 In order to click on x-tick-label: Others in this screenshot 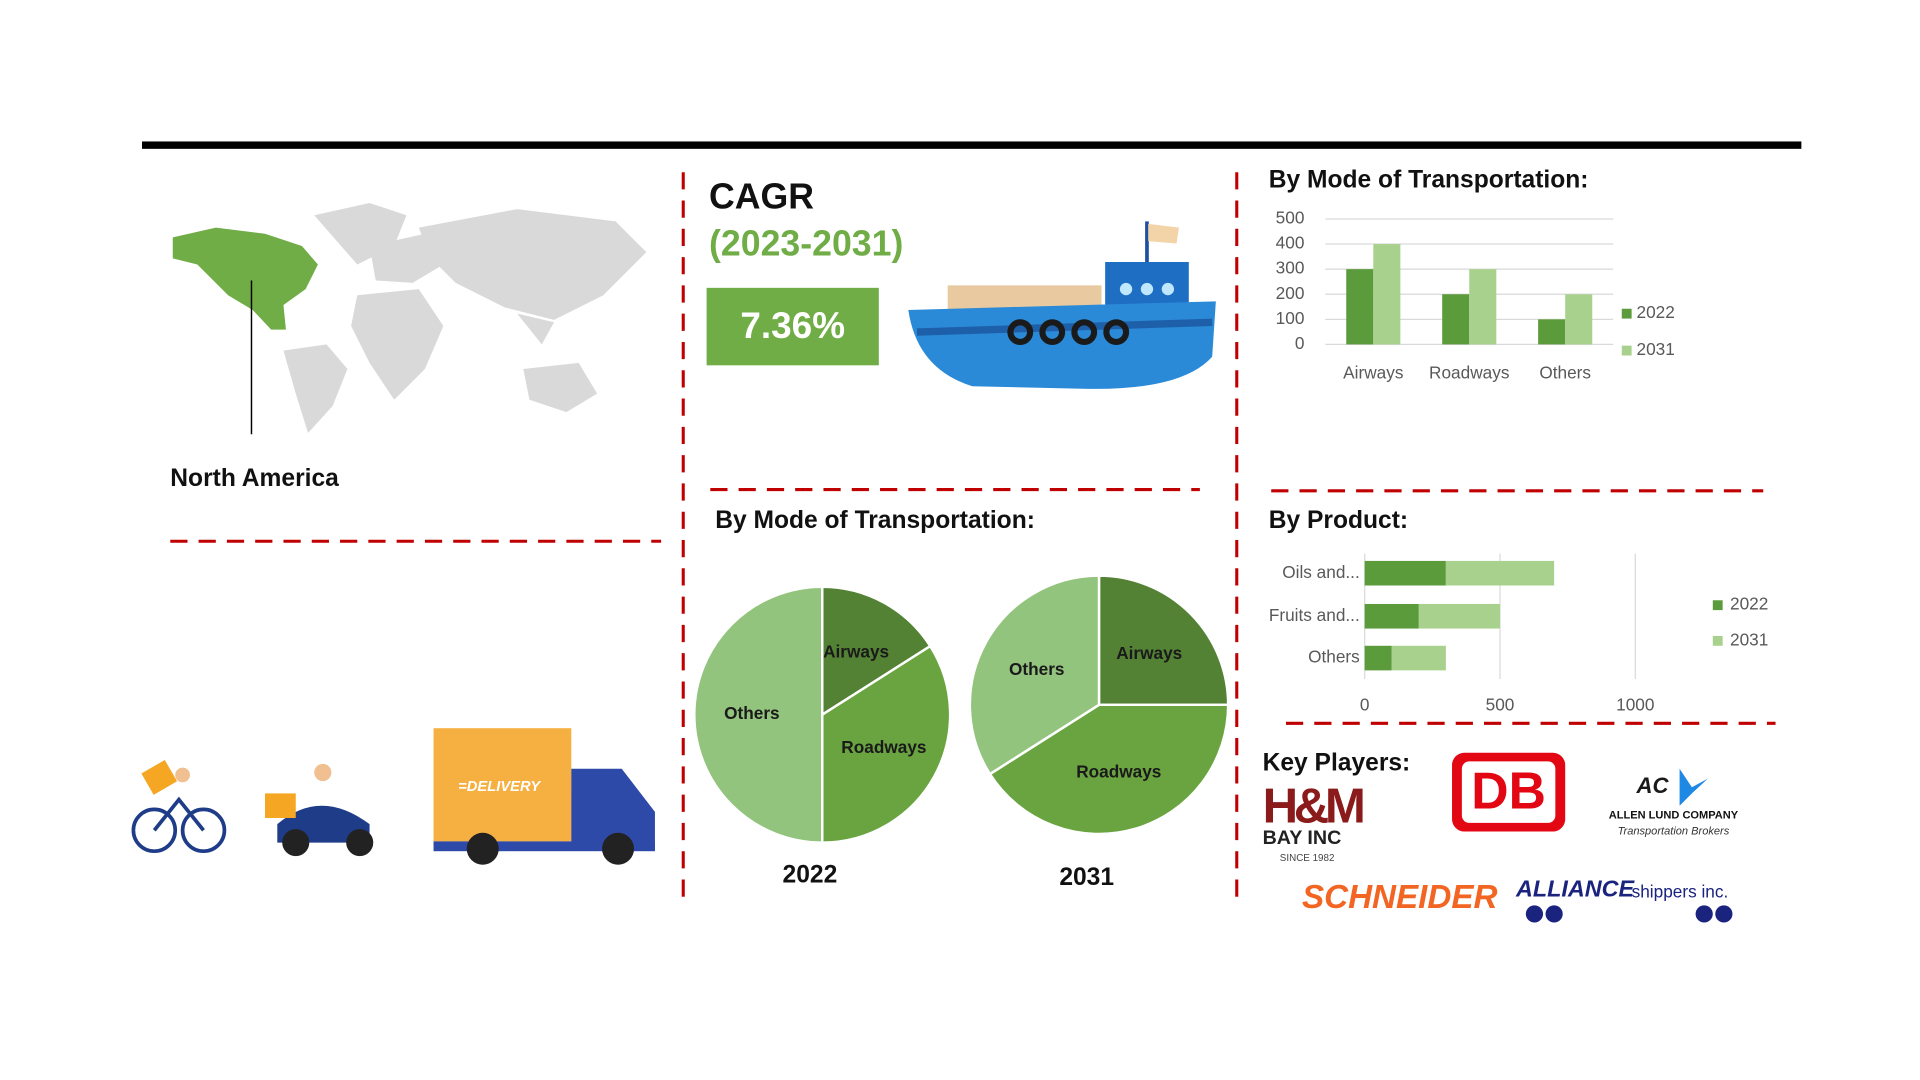, I will do `click(1565, 372)`.